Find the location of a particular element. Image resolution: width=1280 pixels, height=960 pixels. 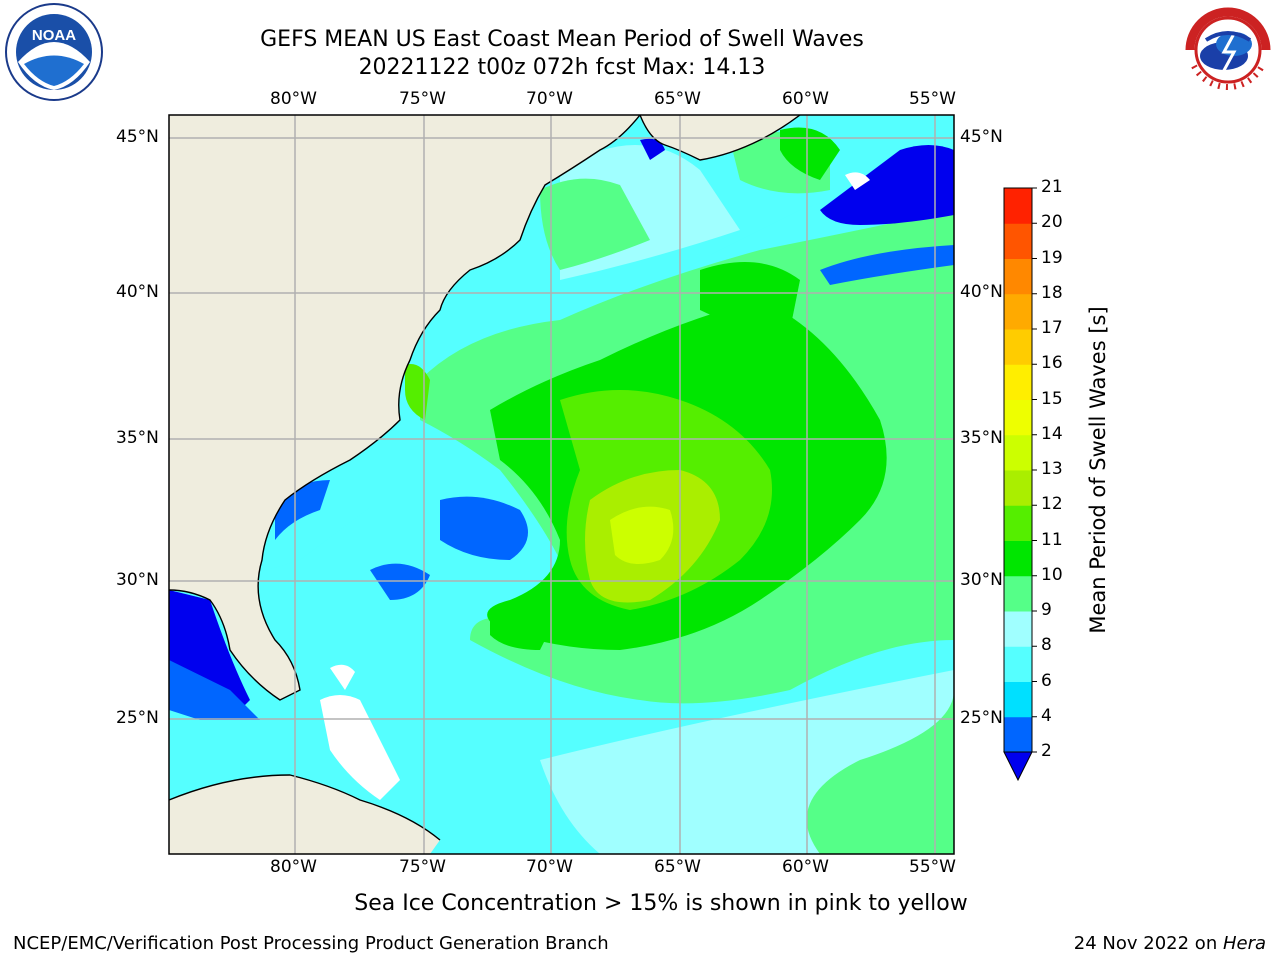

lon-label-top-55w: 55°W is located at coordinates (932, 99).